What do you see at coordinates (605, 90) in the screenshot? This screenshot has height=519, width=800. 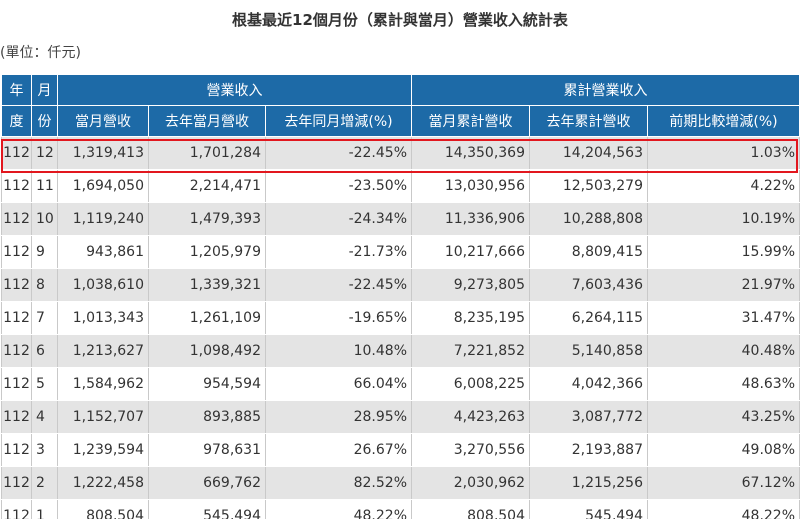 I see `group-header-cumulative: 累計營業收入` at bounding box center [605, 90].